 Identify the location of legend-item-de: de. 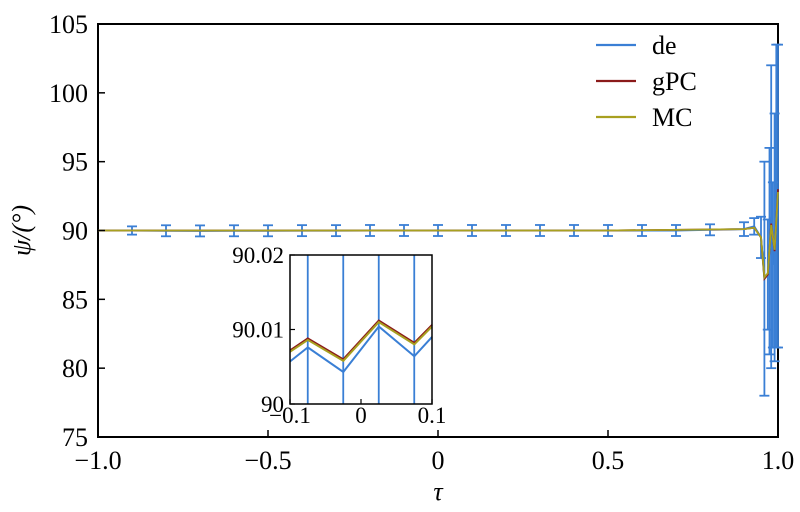
(636, 45).